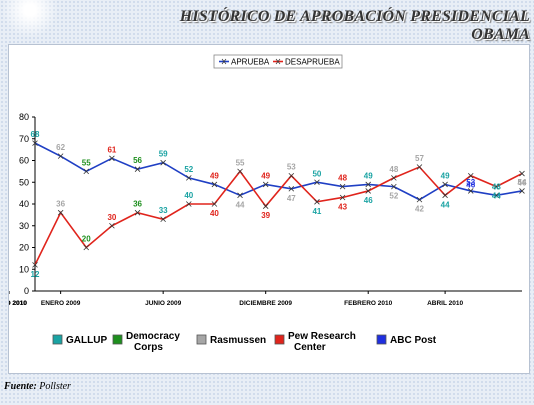 This screenshot has width=534, height=405. I want to click on approve-data-label: 44, so click(240, 204).